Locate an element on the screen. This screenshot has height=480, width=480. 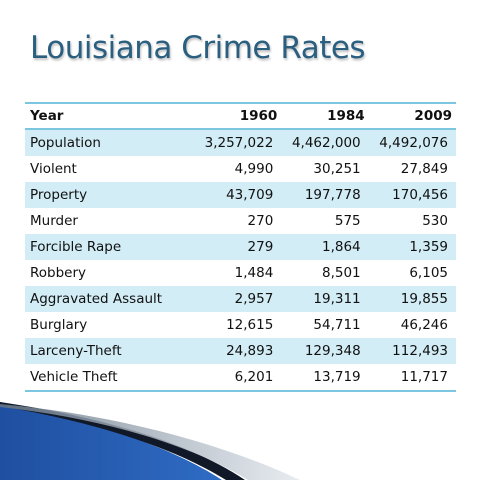
table-row: Violent 4,990 30,251 27,849 is located at coordinates (240, 169).